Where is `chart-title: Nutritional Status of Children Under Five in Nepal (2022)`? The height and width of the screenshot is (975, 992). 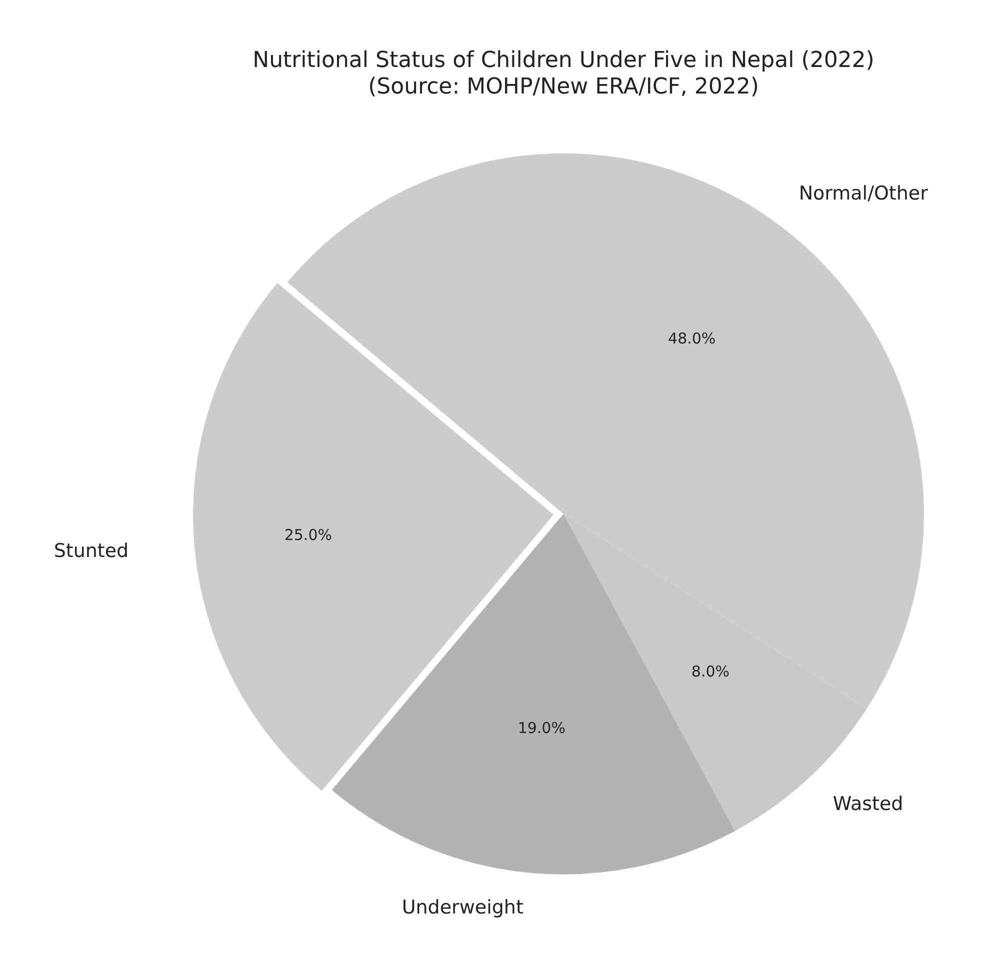 chart-title: Nutritional Status of Children Under Five in Nepal (2022) is located at coordinates (563, 60).